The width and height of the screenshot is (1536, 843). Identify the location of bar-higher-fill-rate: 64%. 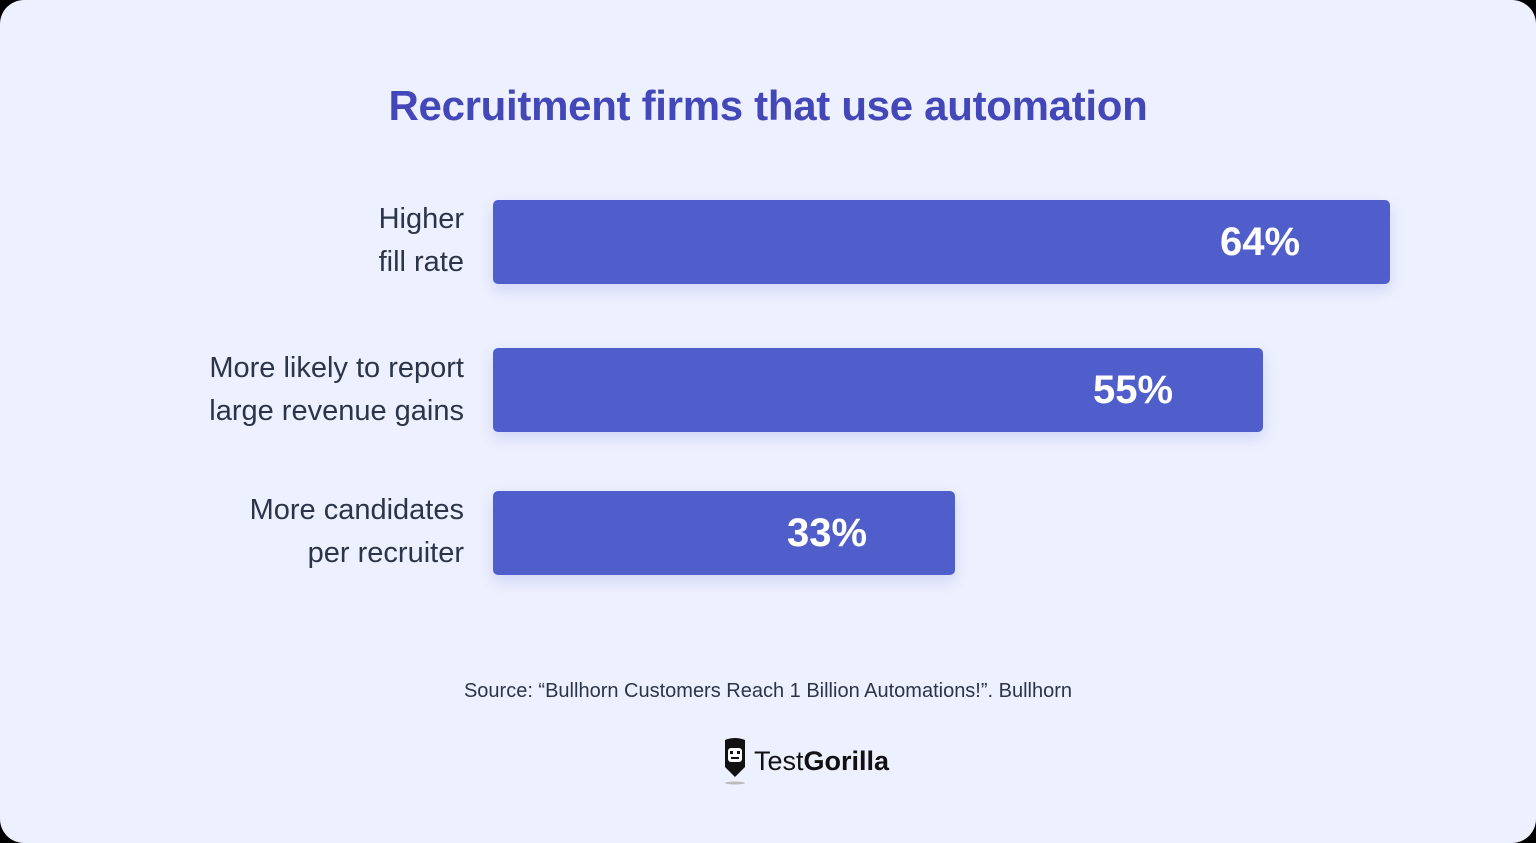
(941, 242).